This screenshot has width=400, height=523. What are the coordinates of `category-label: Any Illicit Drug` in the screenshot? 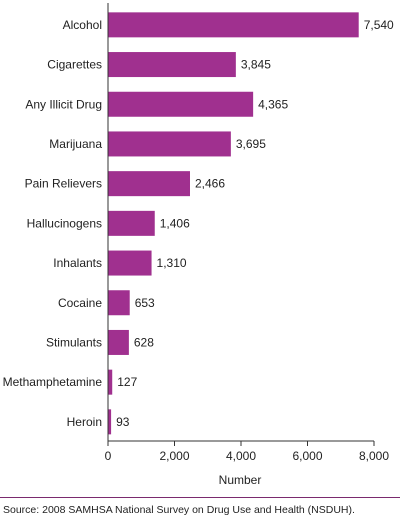 It's located at (63, 104).